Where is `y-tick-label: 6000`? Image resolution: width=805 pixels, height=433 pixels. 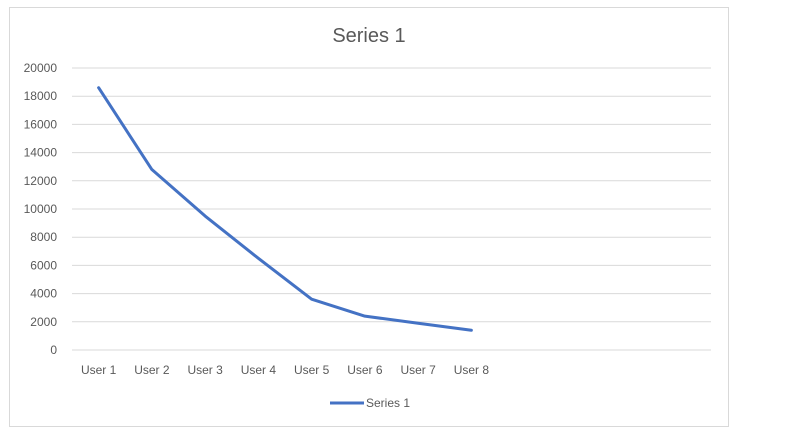
y-tick-label: 6000 is located at coordinates (43, 265).